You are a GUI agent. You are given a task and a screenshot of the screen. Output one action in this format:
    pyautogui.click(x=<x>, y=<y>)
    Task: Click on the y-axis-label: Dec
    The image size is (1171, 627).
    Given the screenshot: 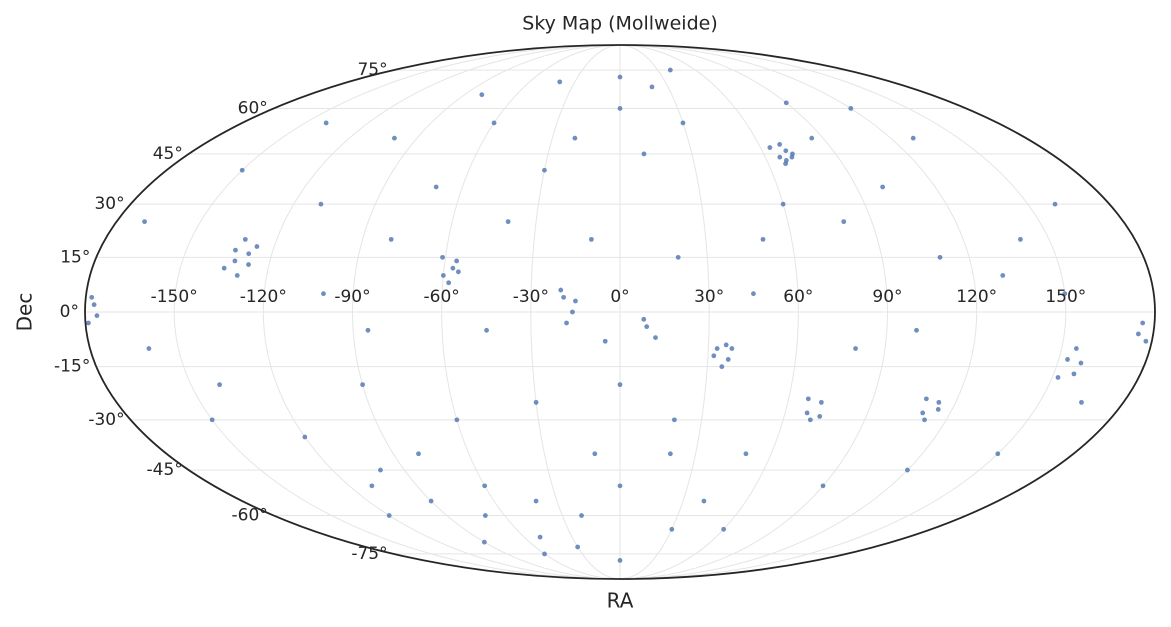 What is the action you would take?
    pyautogui.click(x=25, y=312)
    